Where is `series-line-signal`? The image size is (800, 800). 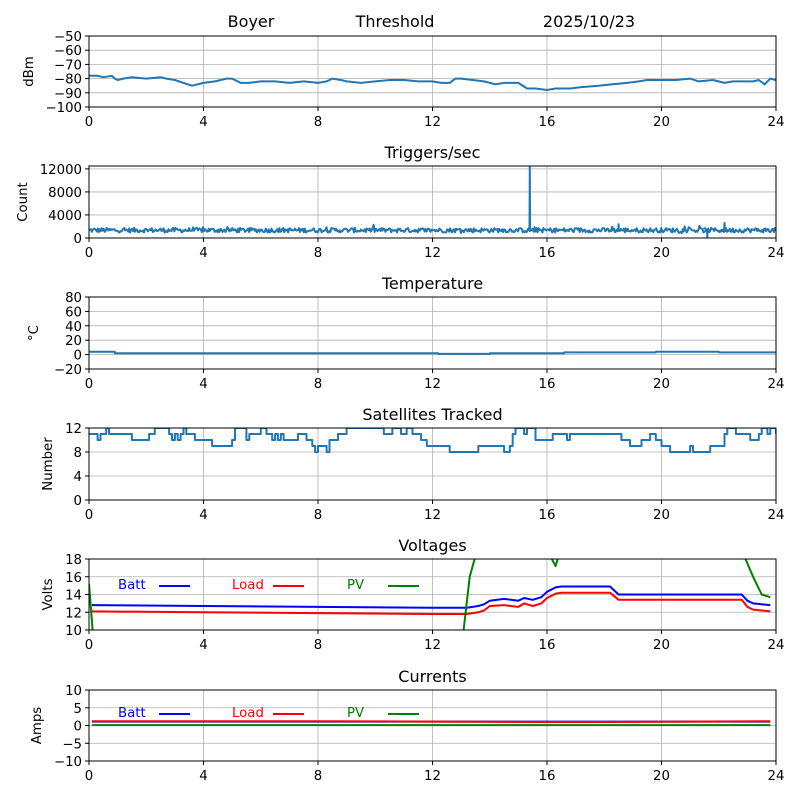
series-line-signal is located at coordinates (432, 82).